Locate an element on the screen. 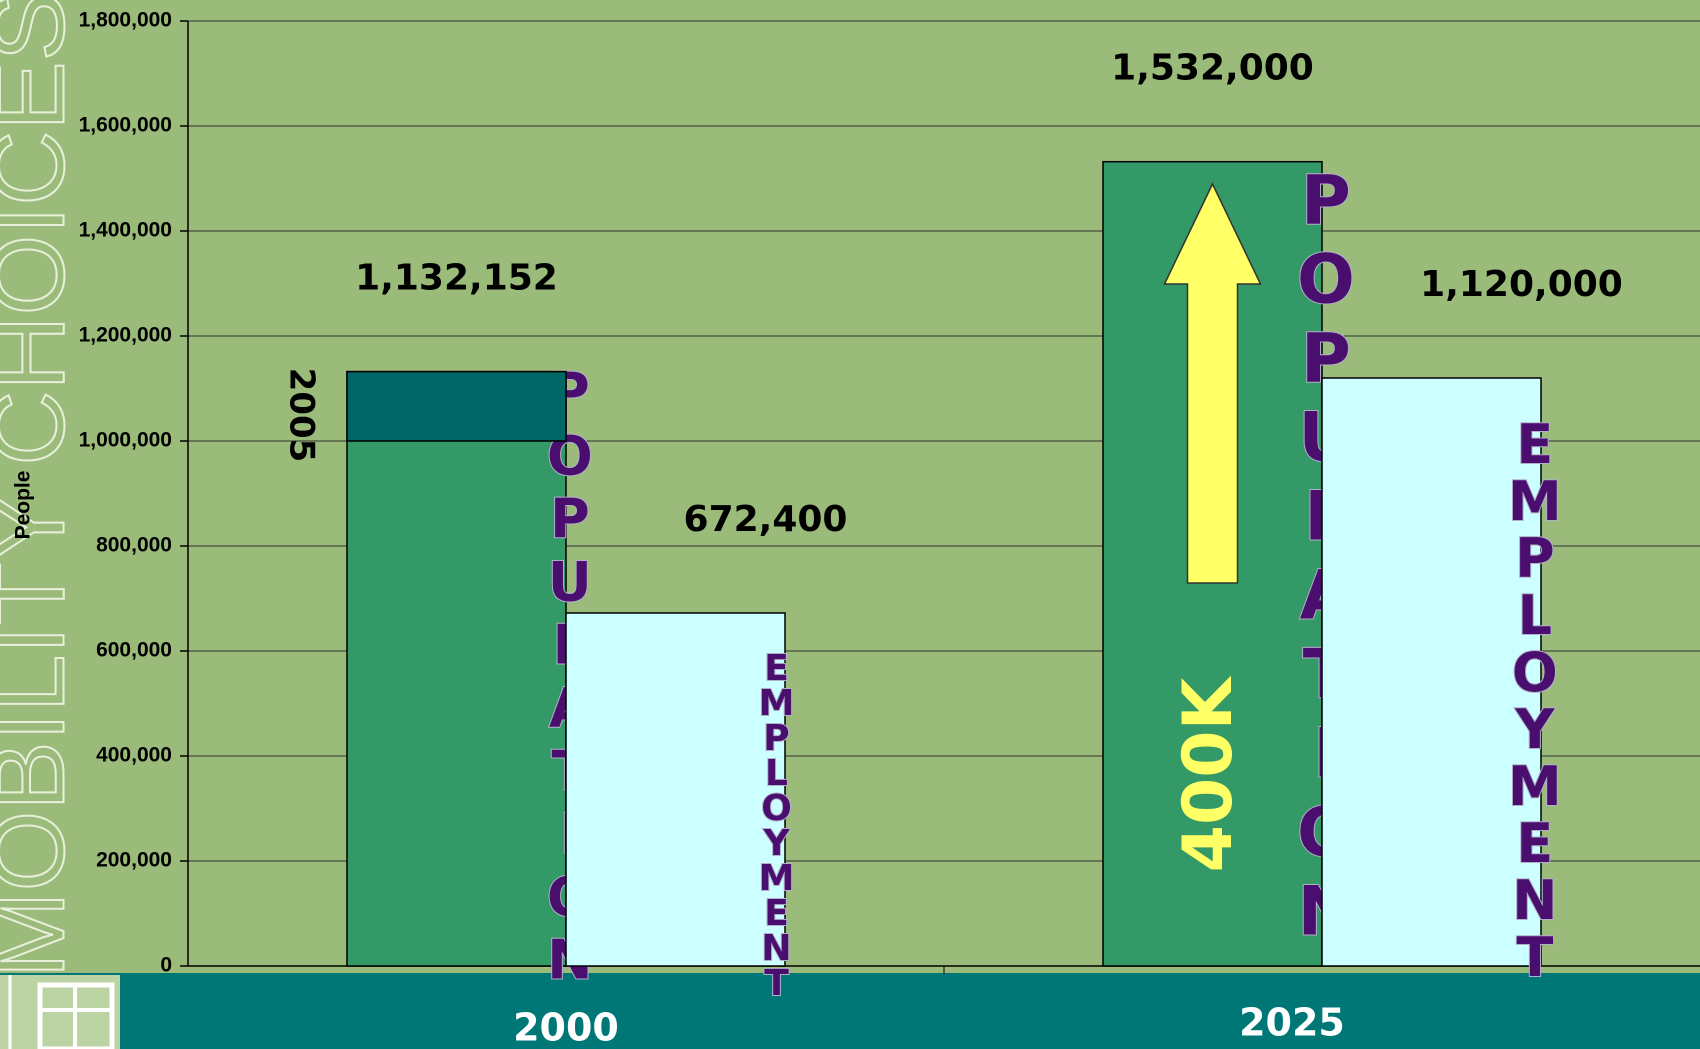 The height and width of the screenshot is (1049, 1700). y-axis-label: People is located at coordinates (23, 505).